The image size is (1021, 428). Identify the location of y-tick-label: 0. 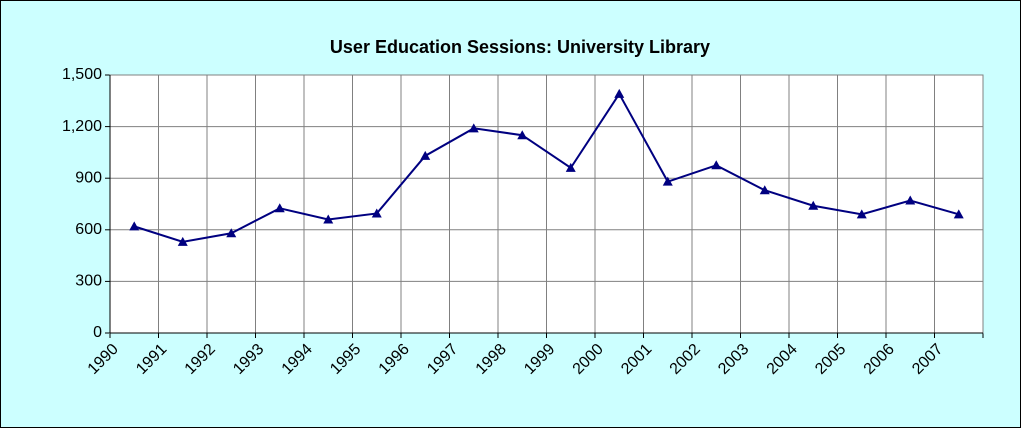
(97, 332).